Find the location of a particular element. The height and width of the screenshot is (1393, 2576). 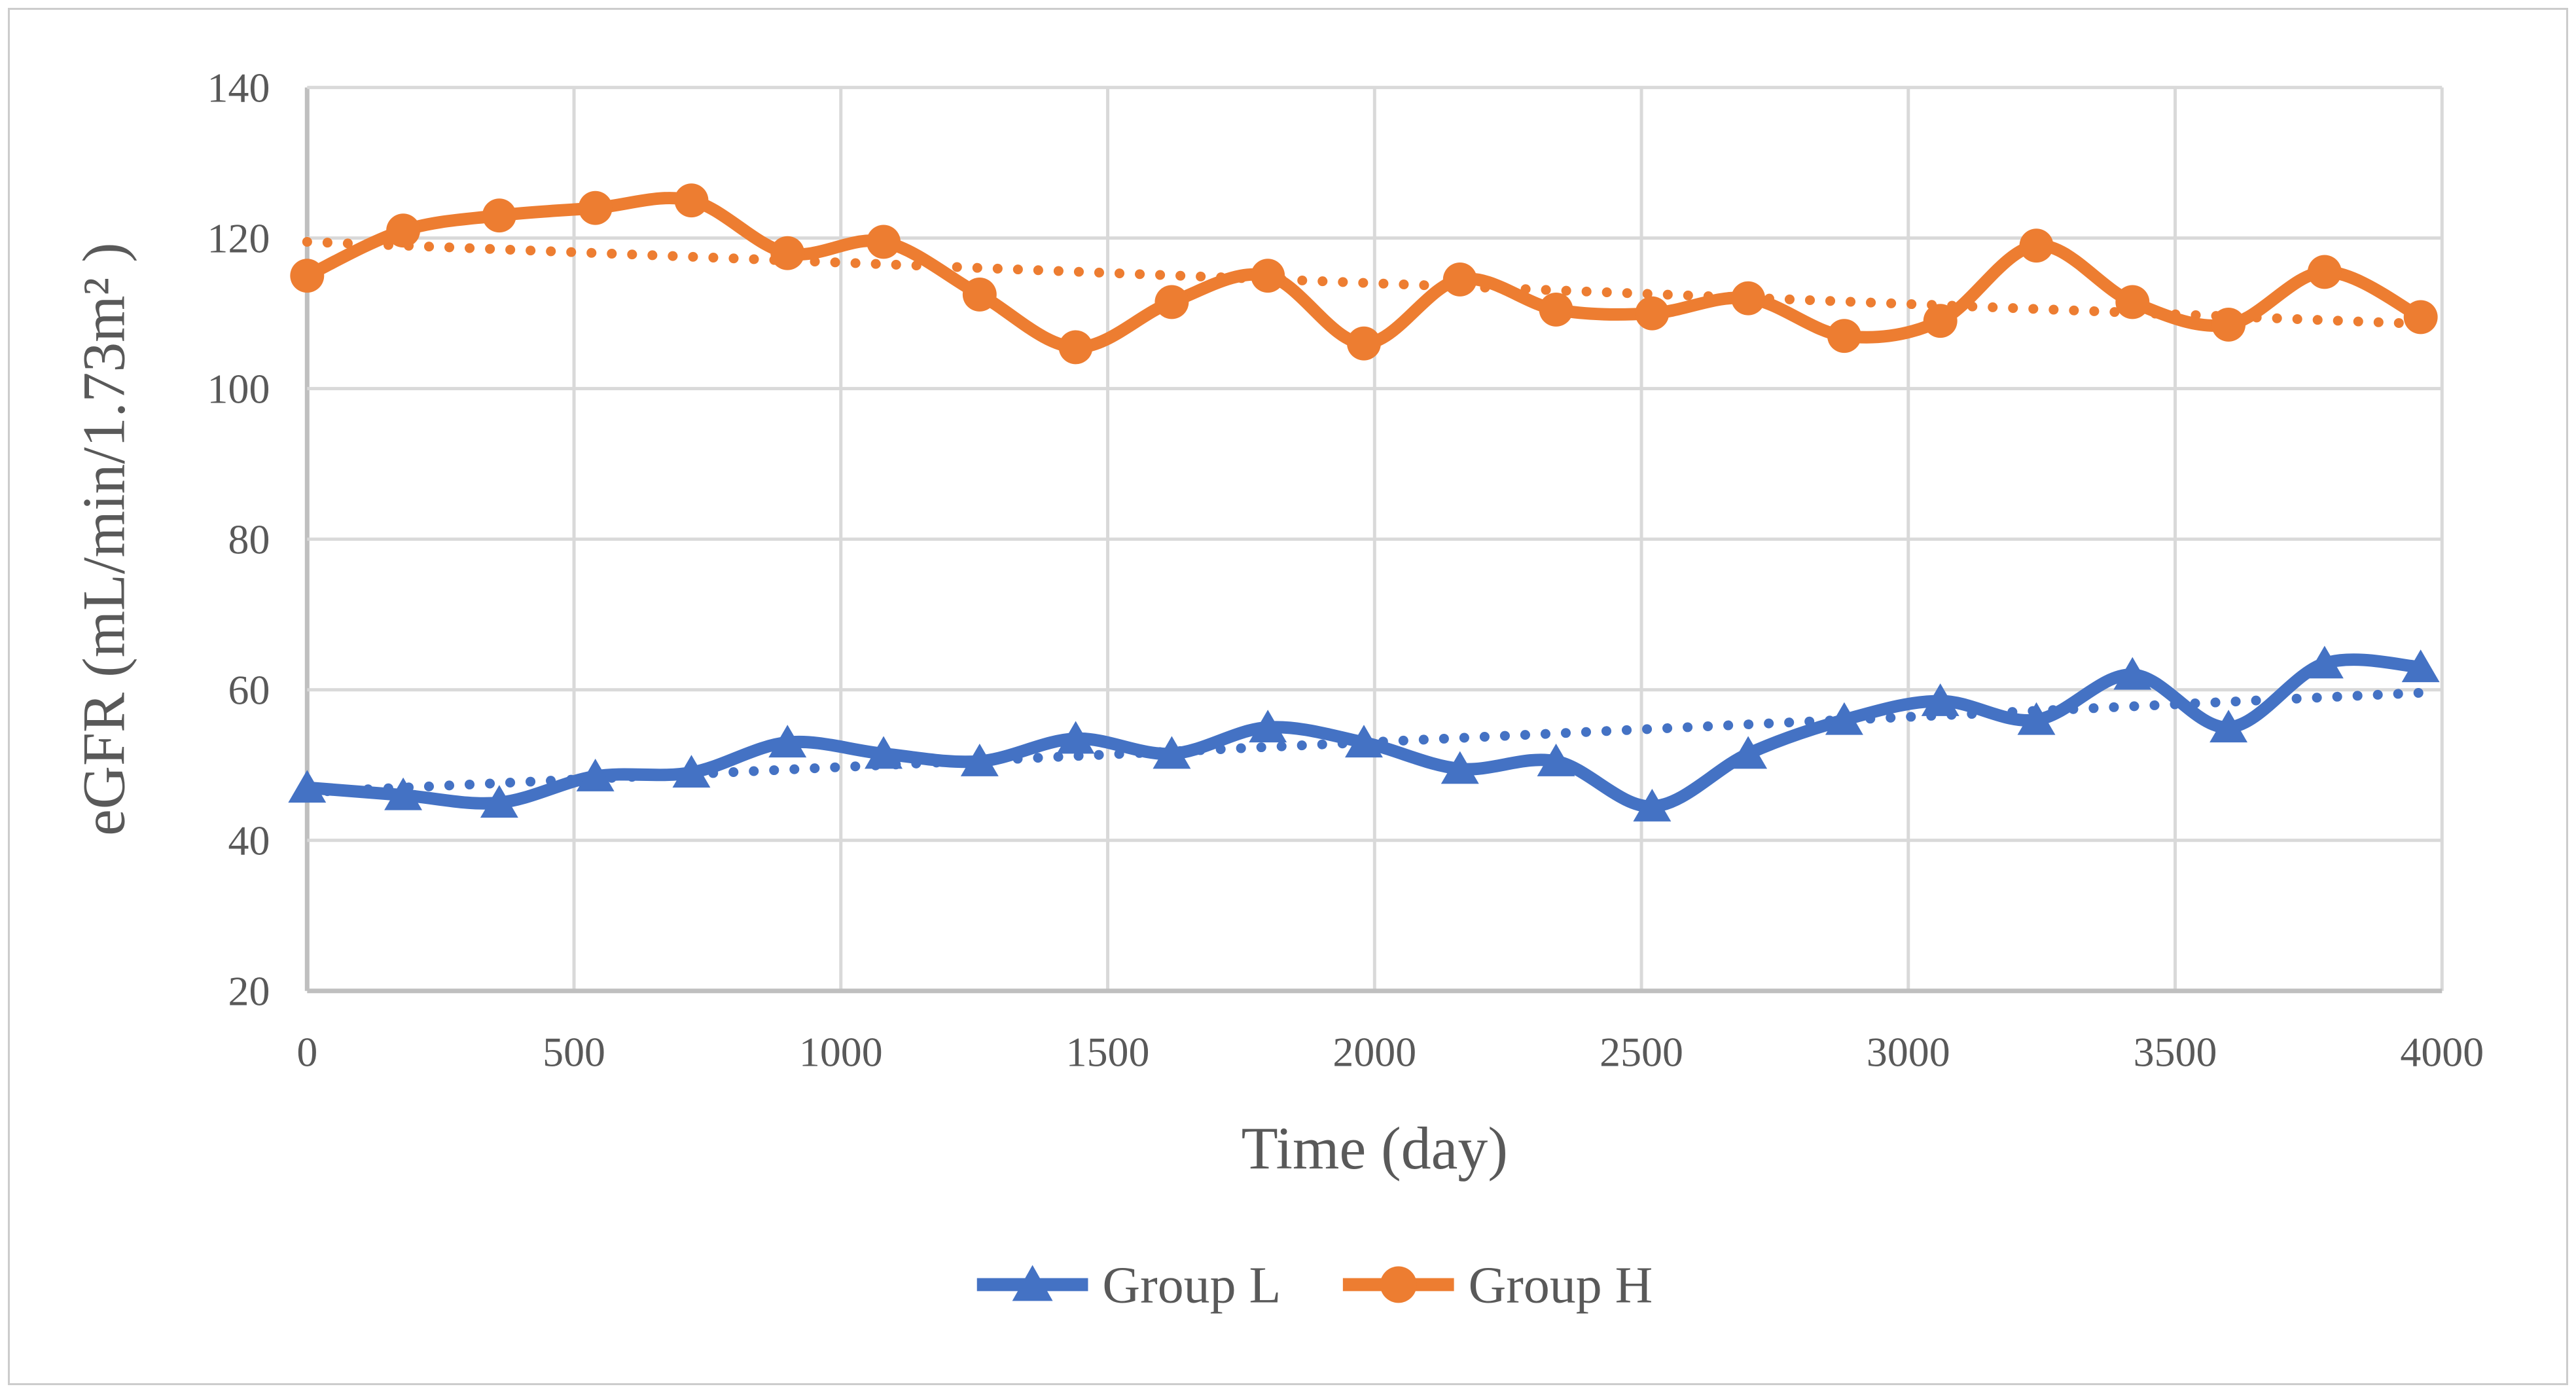

y-axis-title: eGFR (mL/min/1.73m² ) is located at coordinates (104, 538).